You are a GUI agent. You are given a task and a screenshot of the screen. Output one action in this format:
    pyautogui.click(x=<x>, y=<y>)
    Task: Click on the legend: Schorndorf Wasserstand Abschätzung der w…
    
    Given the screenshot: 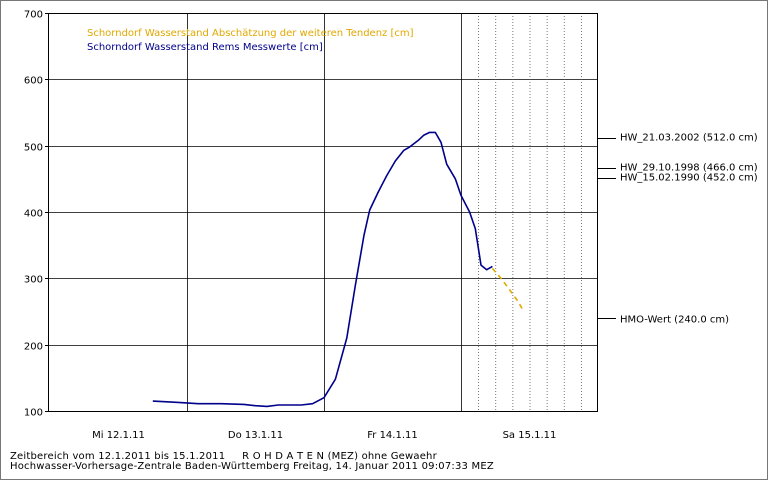 What is the action you would take?
    pyautogui.click(x=250, y=40)
    